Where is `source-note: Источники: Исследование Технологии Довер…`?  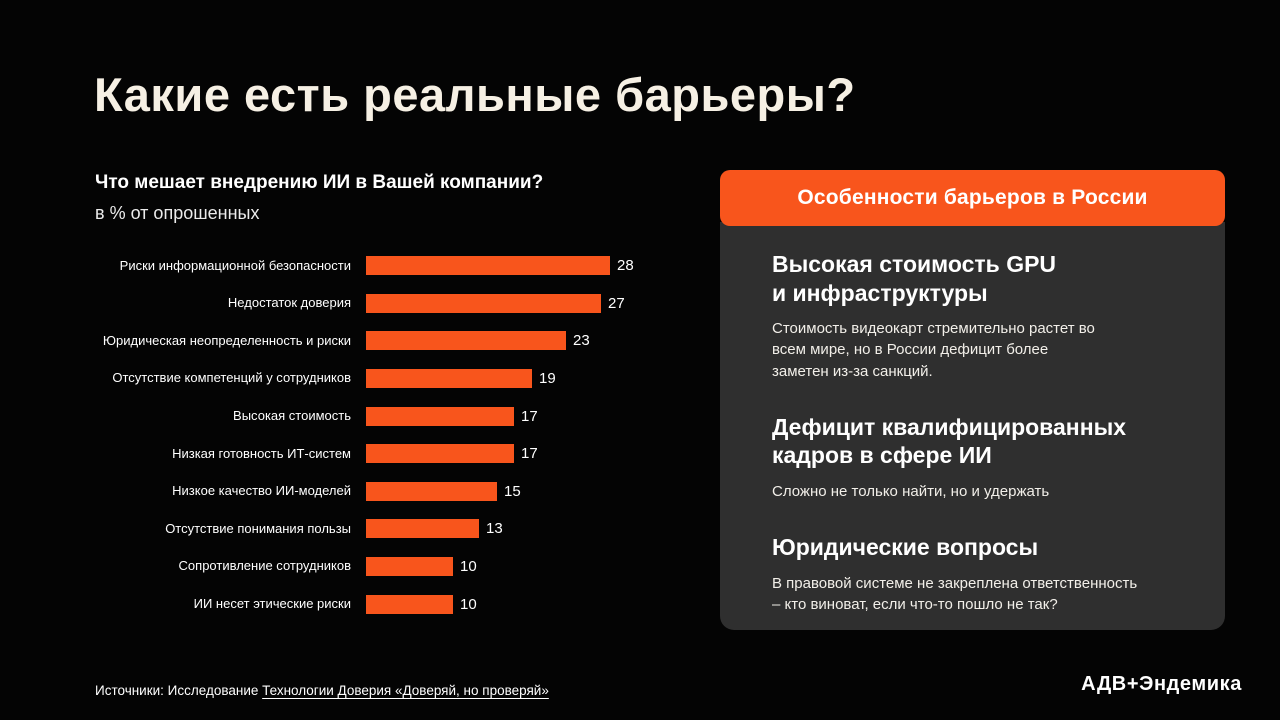
source-note: Источники: Исследование Технологии Довер… is located at coordinates (322, 690).